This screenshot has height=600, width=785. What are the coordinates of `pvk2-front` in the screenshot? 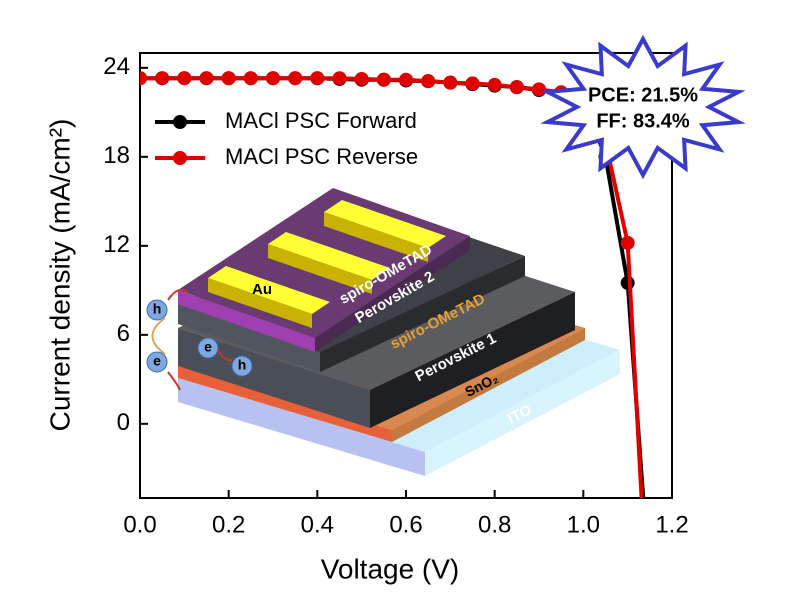 It's located at (249, 338).